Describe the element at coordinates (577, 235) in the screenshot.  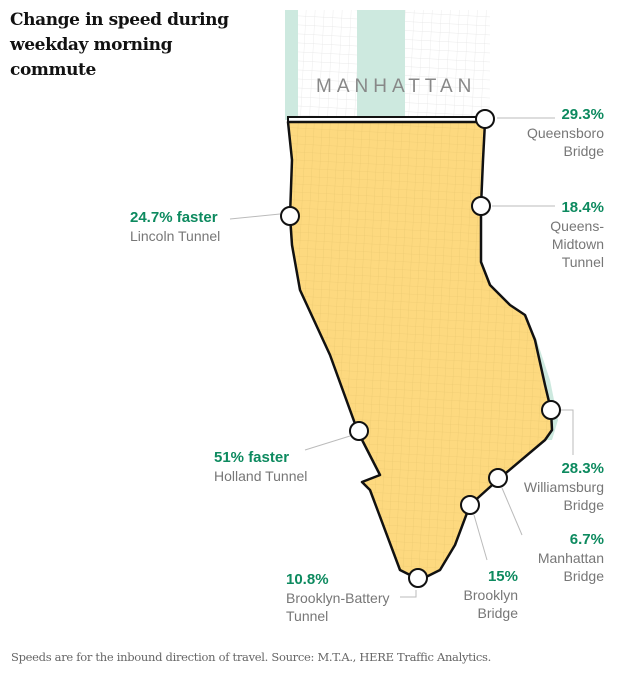
I see `label-queens-midtown: 18.4% Queens- Midtown Tunnel` at that location.